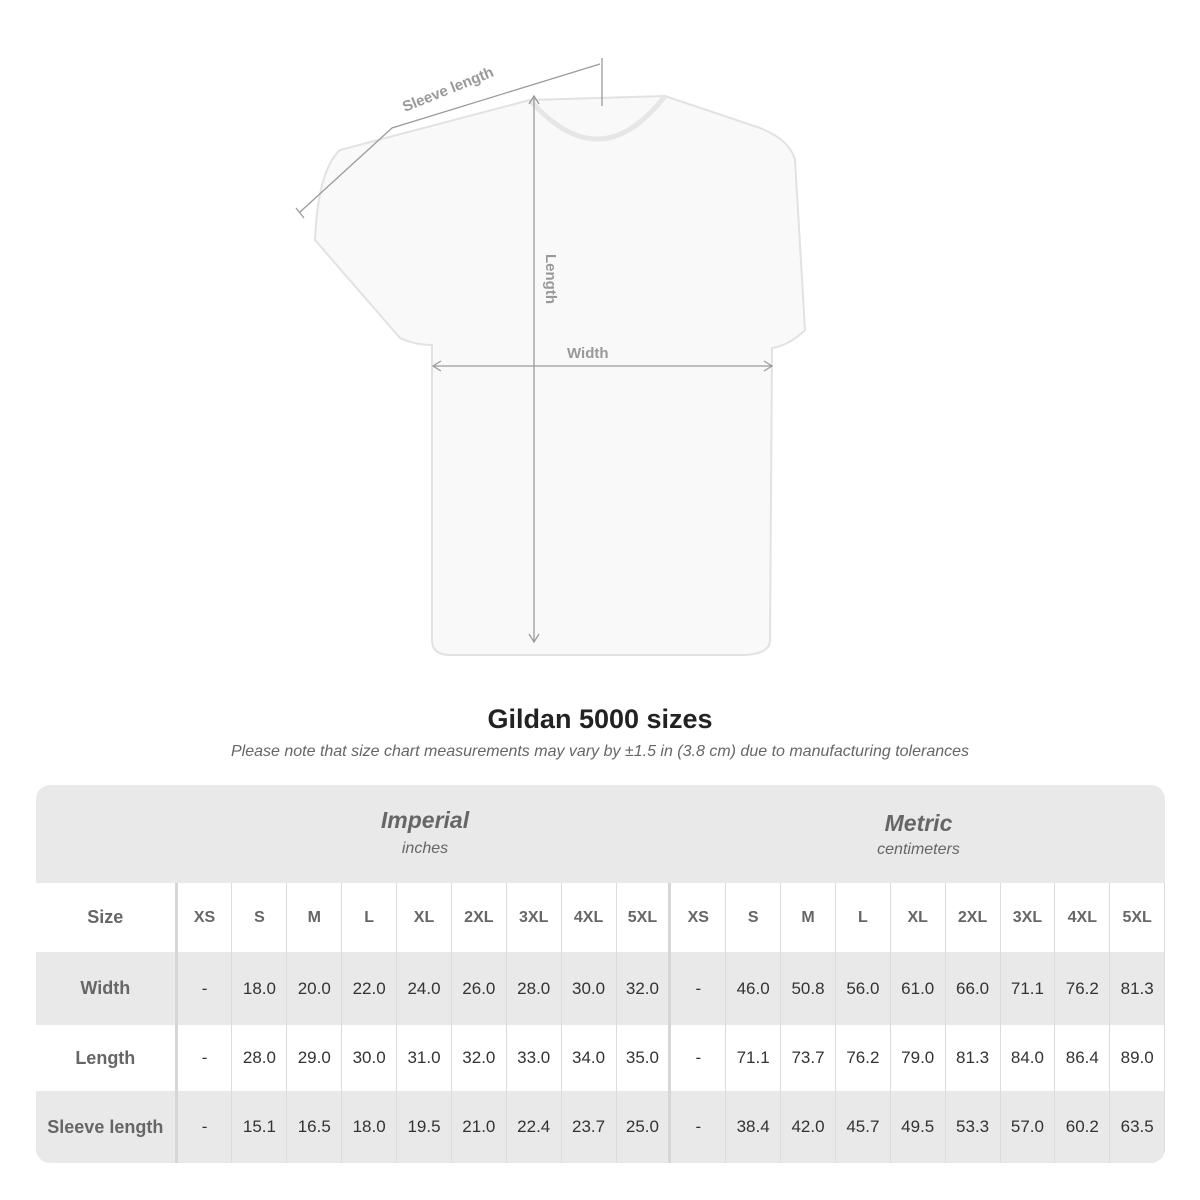 The image size is (1200, 1200). I want to click on imperial-value-cell: 19.5, so click(424, 1127).